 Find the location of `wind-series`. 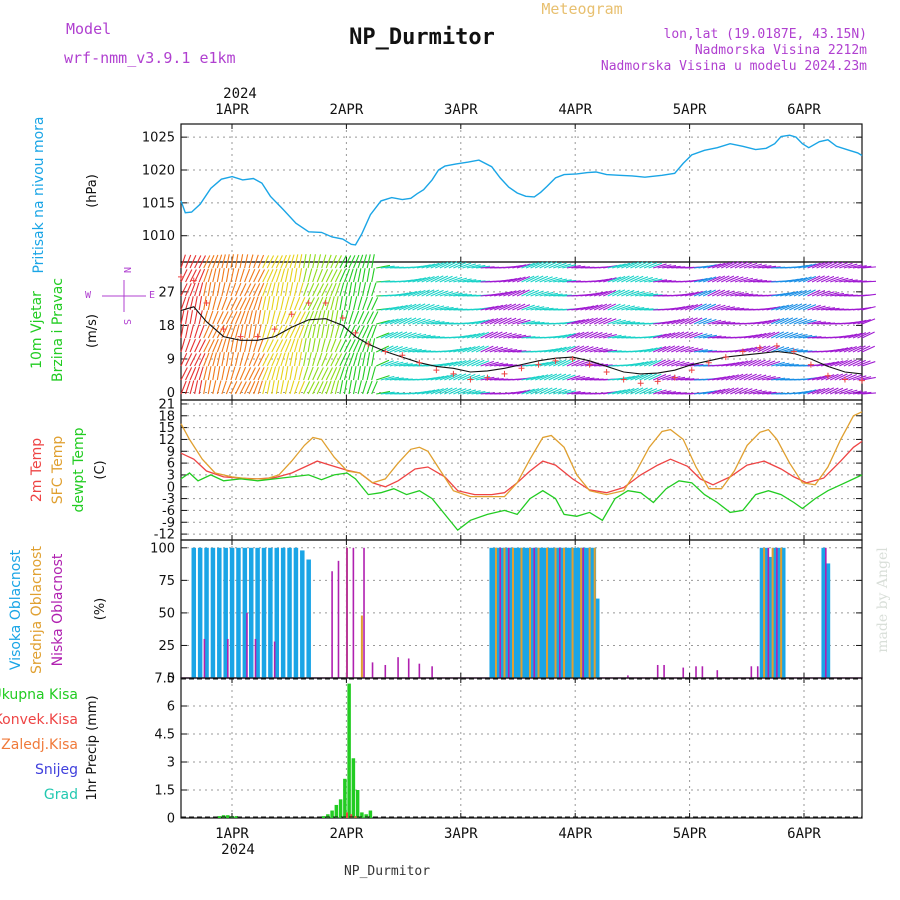

wind-series is located at coordinates (521, 330).